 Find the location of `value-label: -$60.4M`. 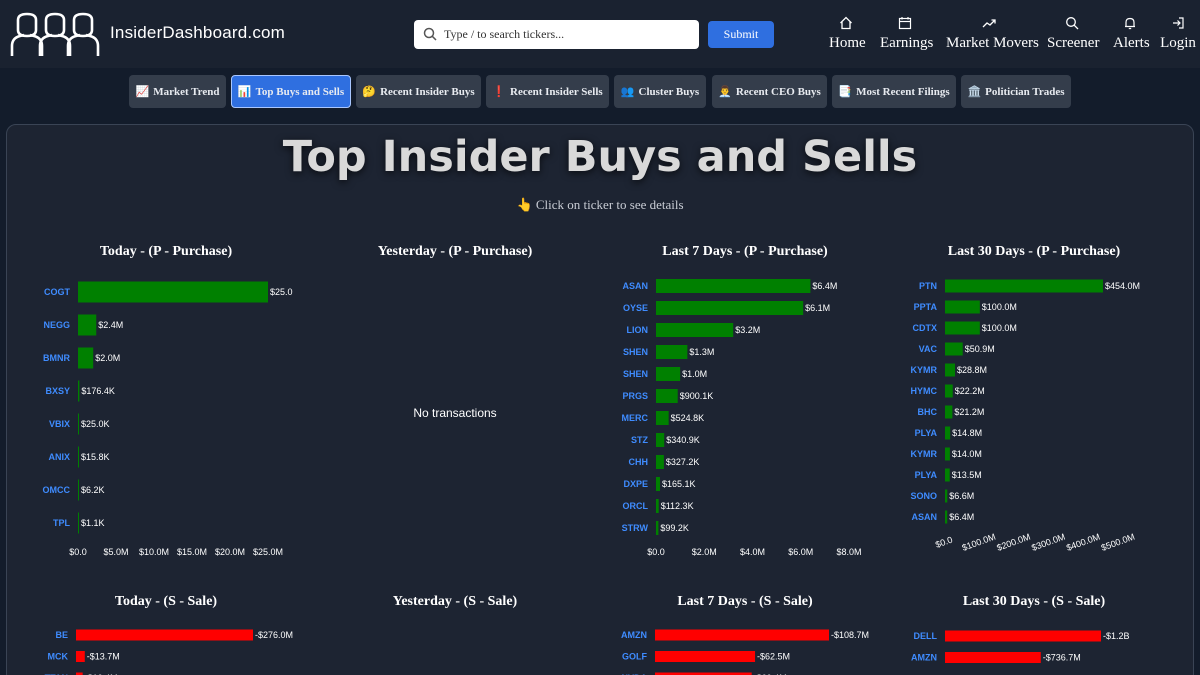

value-label: -$60.4M is located at coordinates (770, 674).